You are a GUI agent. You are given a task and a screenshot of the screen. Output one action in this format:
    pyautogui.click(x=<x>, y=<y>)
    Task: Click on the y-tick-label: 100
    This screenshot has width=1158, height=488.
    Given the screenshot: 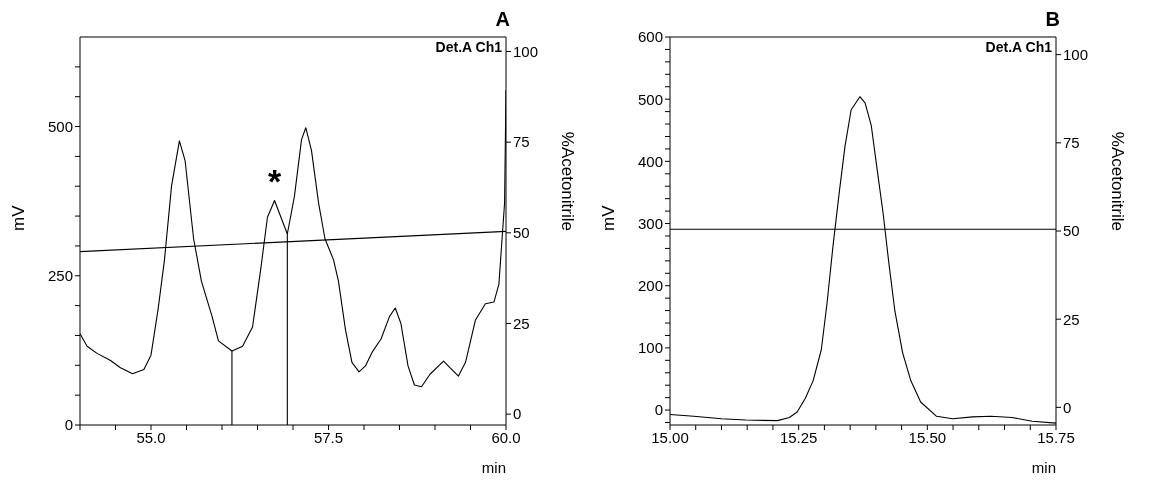 What is the action you would take?
    pyautogui.click(x=650, y=348)
    